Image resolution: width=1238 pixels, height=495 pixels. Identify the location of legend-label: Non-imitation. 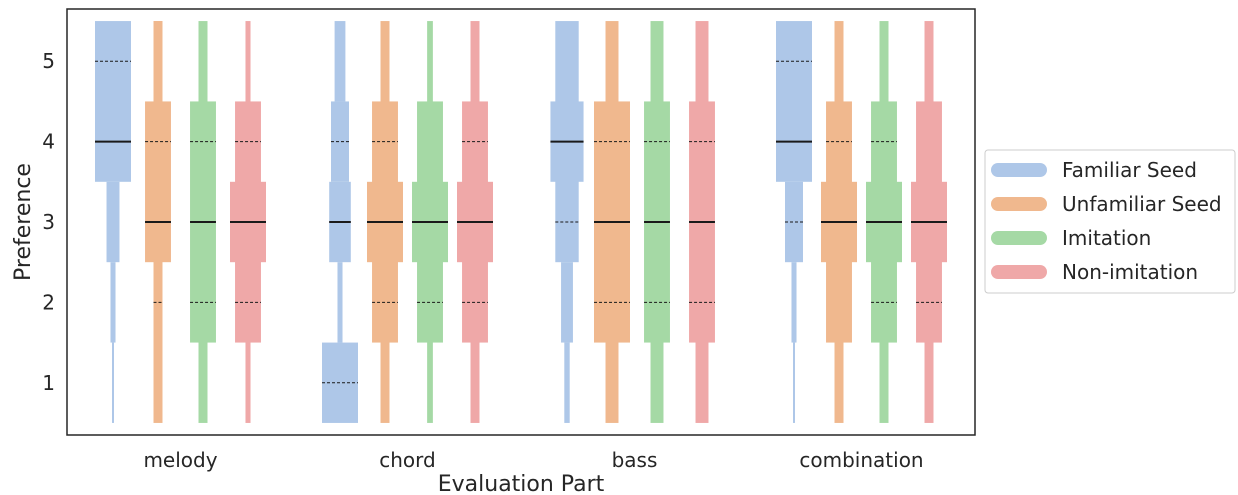
(1130, 272).